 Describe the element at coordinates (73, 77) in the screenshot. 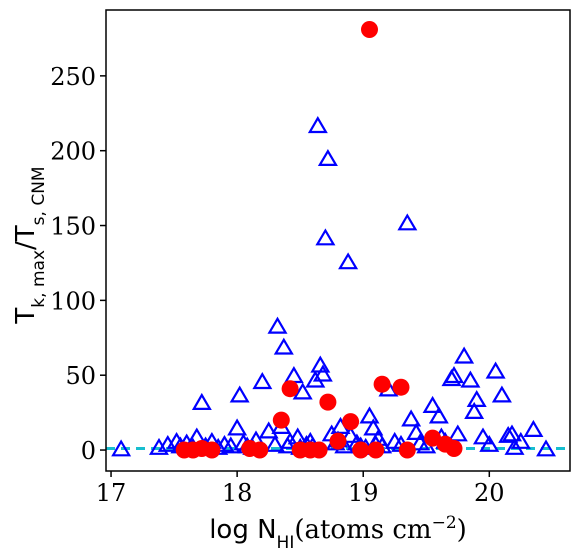

I see `y-tick-label: 250` at that location.